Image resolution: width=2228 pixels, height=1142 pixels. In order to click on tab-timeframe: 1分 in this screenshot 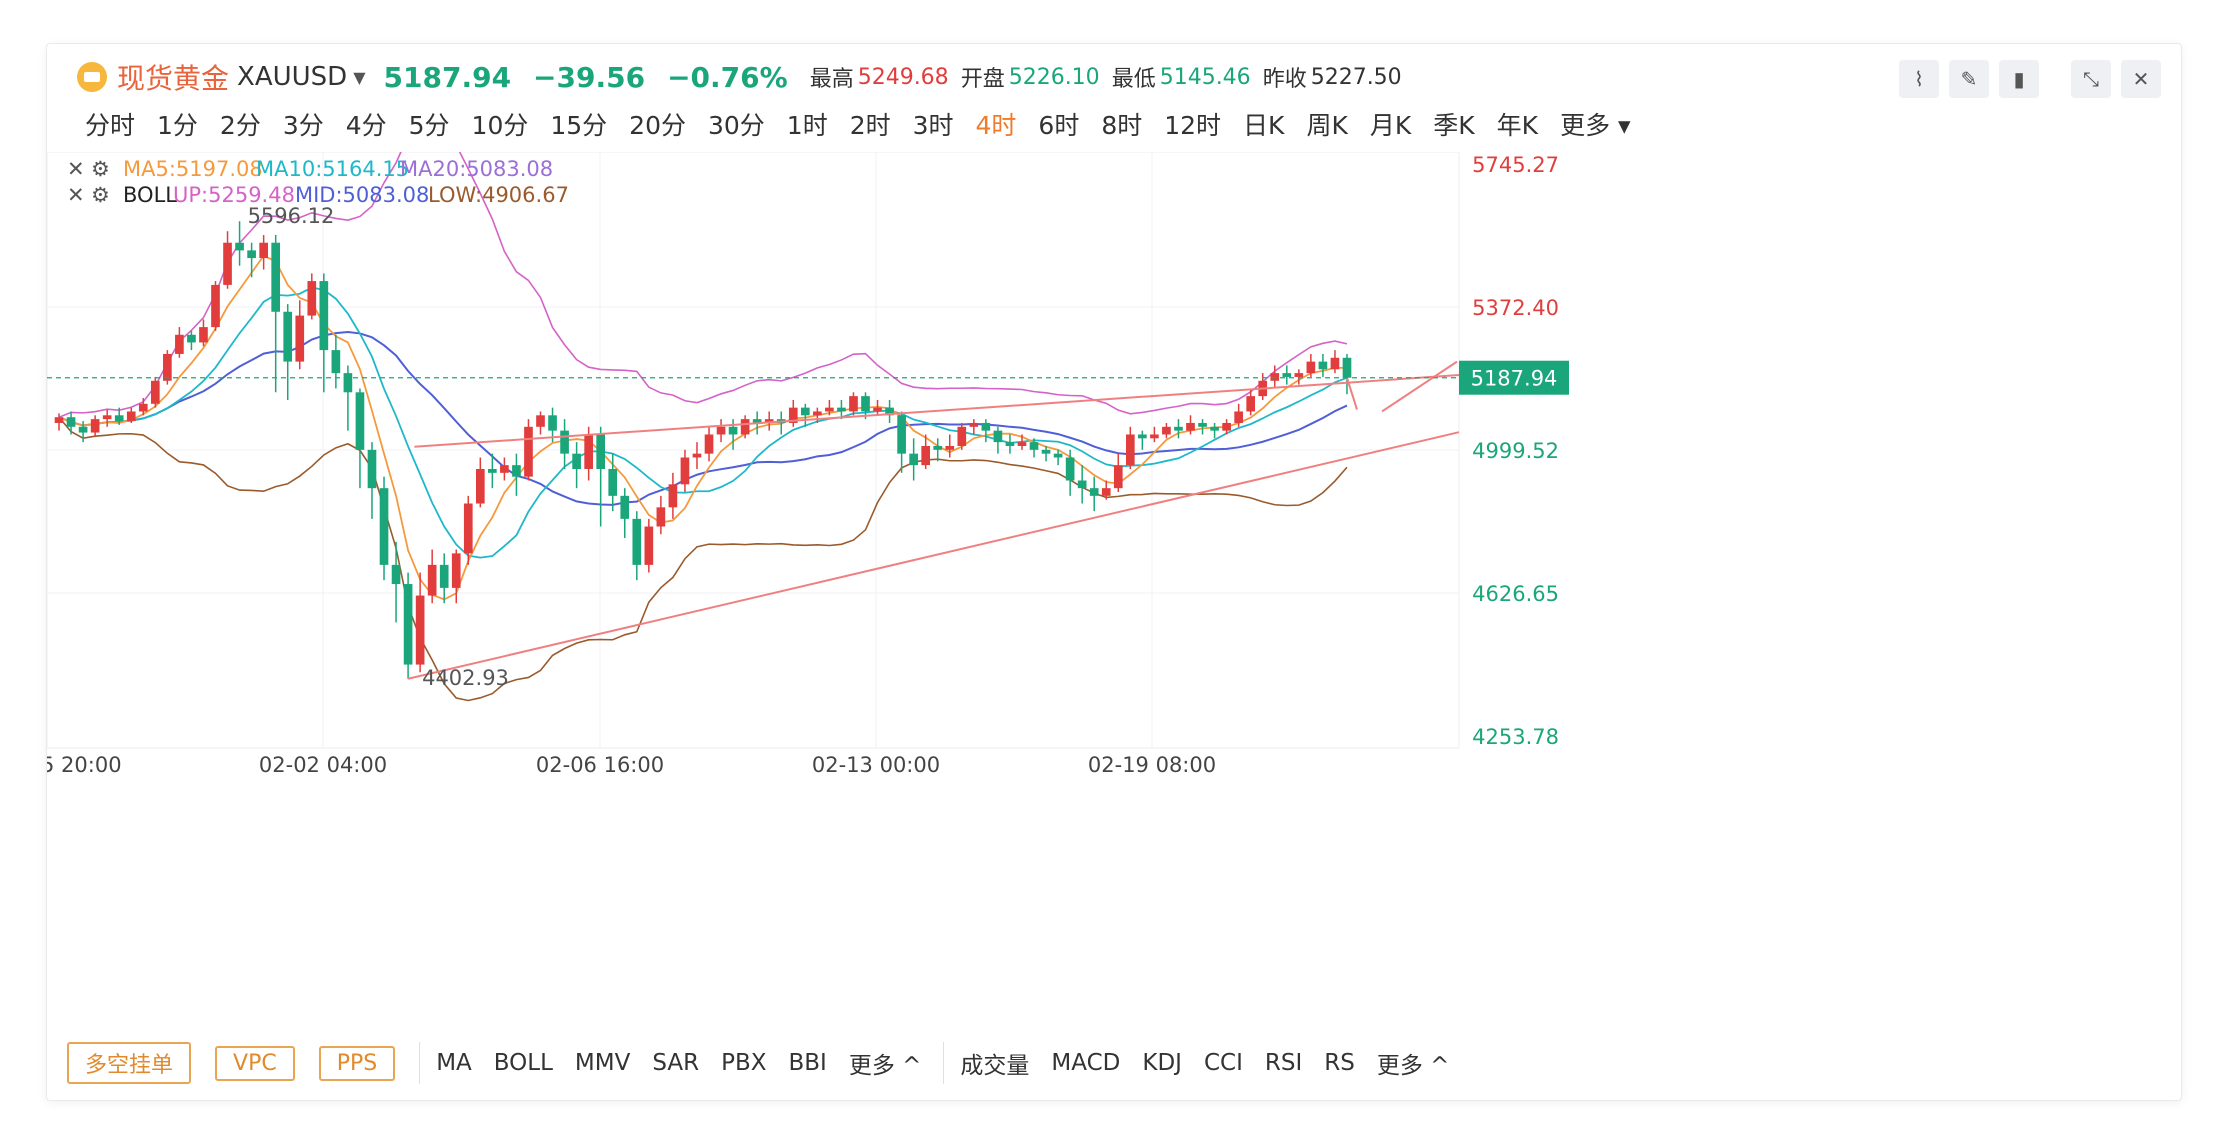, I will do `click(177, 125)`.